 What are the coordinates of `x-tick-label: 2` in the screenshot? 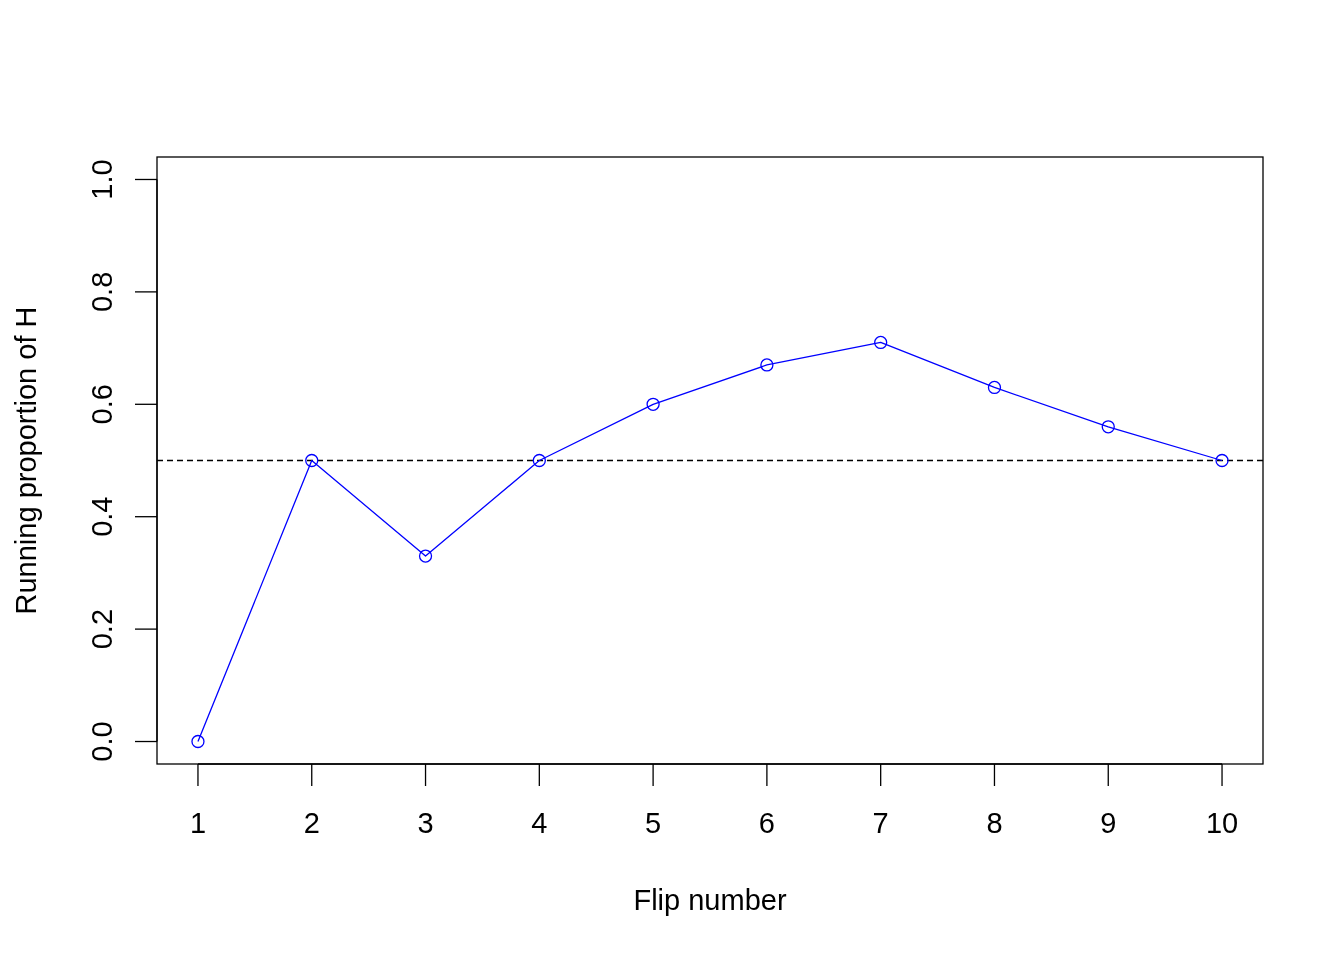 It's located at (311, 823).